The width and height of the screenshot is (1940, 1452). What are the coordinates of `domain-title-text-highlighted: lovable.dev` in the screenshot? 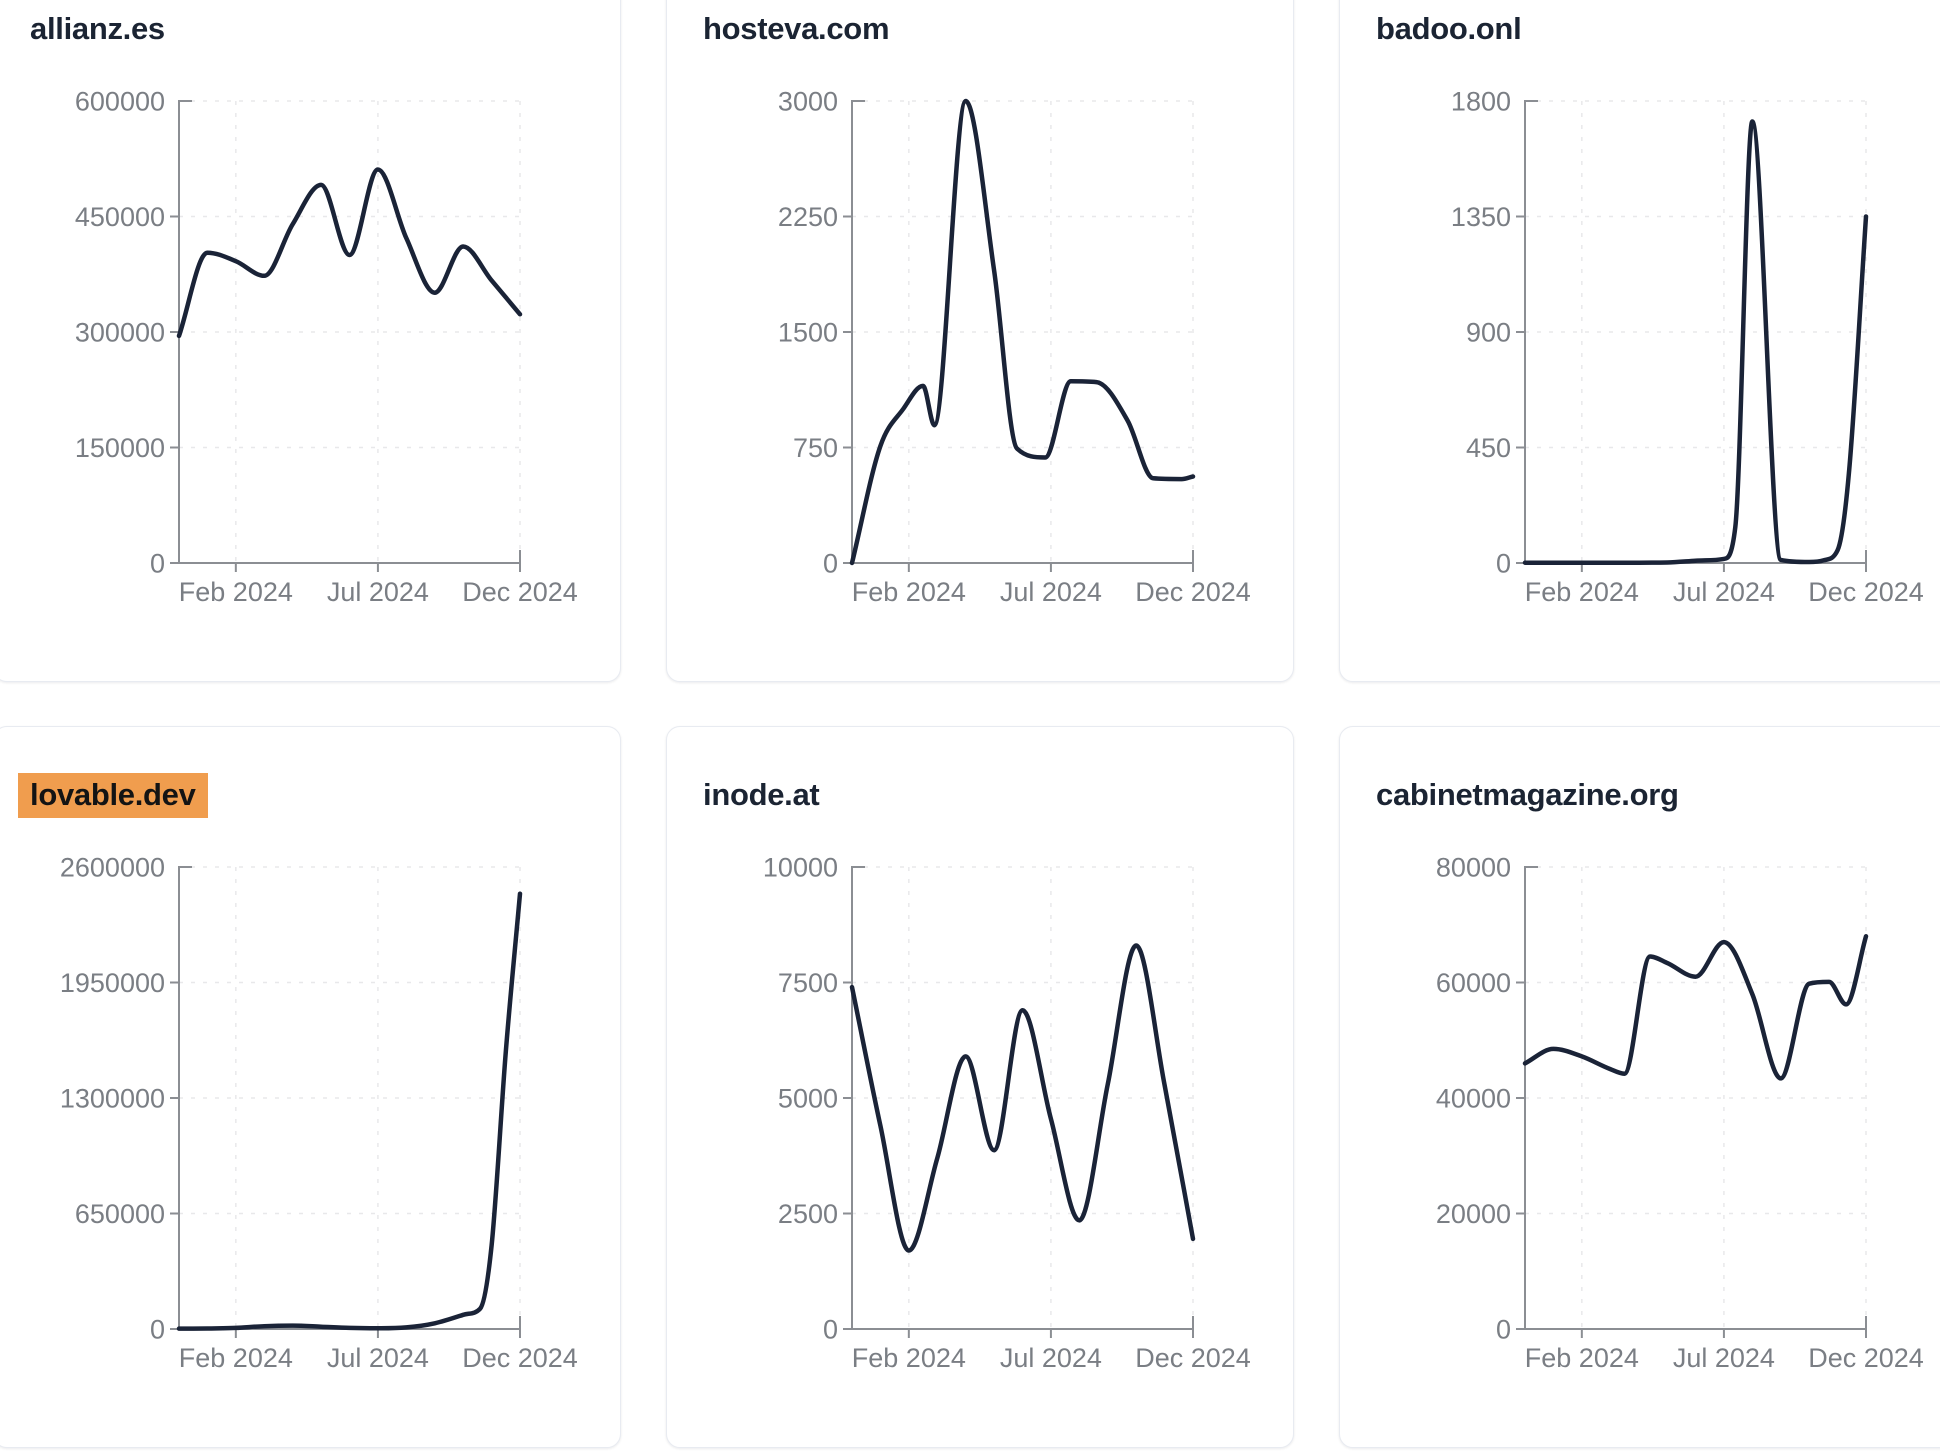 It's located at (113, 795).